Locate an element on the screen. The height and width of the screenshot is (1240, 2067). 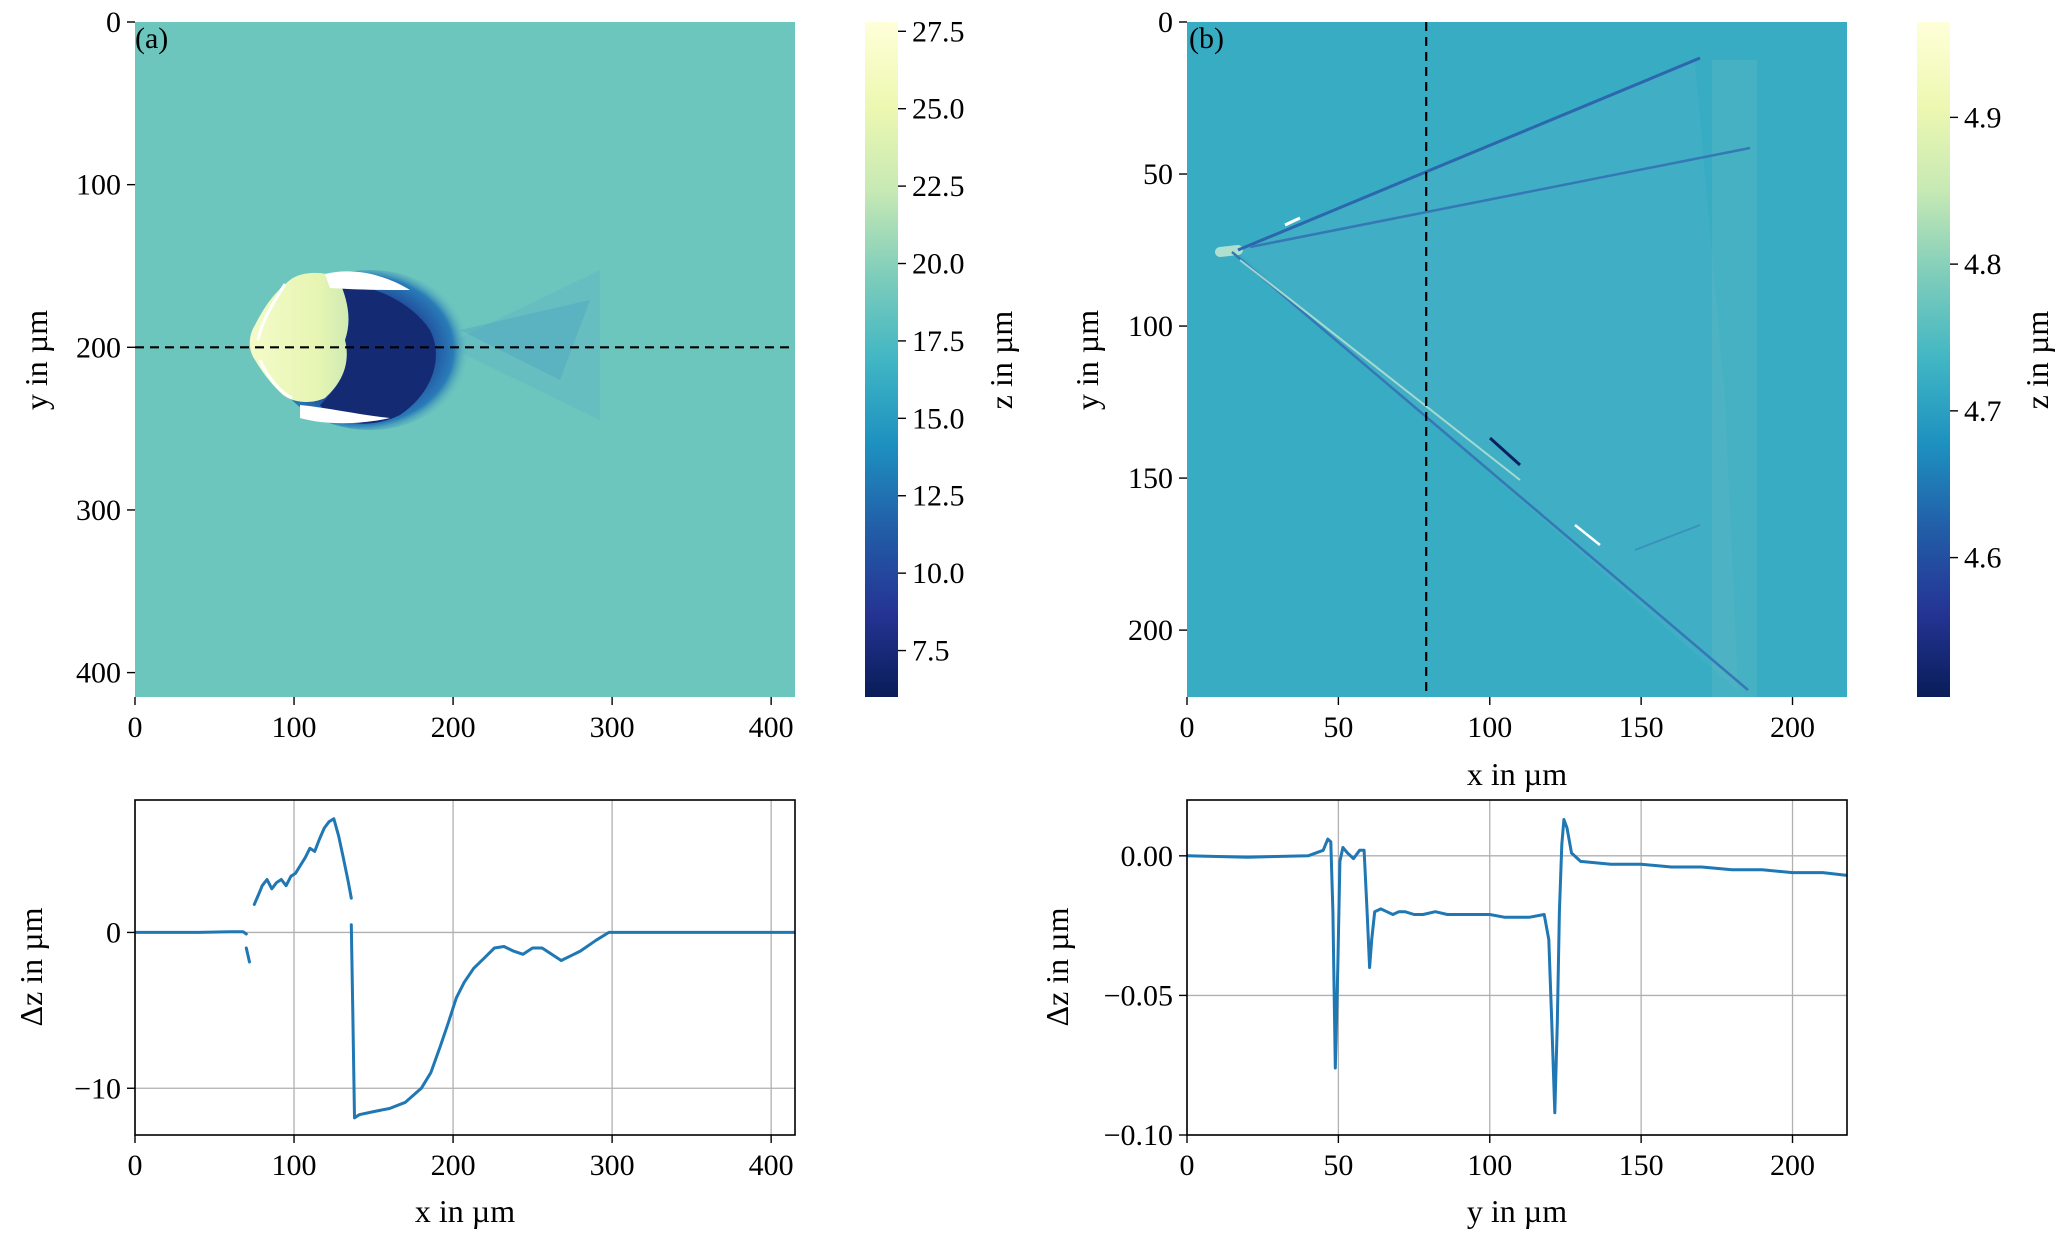
profile-plot-a: 0 100 200 300 400 −10 0 x in µm Δz in µm is located at coordinates (404, 1014).